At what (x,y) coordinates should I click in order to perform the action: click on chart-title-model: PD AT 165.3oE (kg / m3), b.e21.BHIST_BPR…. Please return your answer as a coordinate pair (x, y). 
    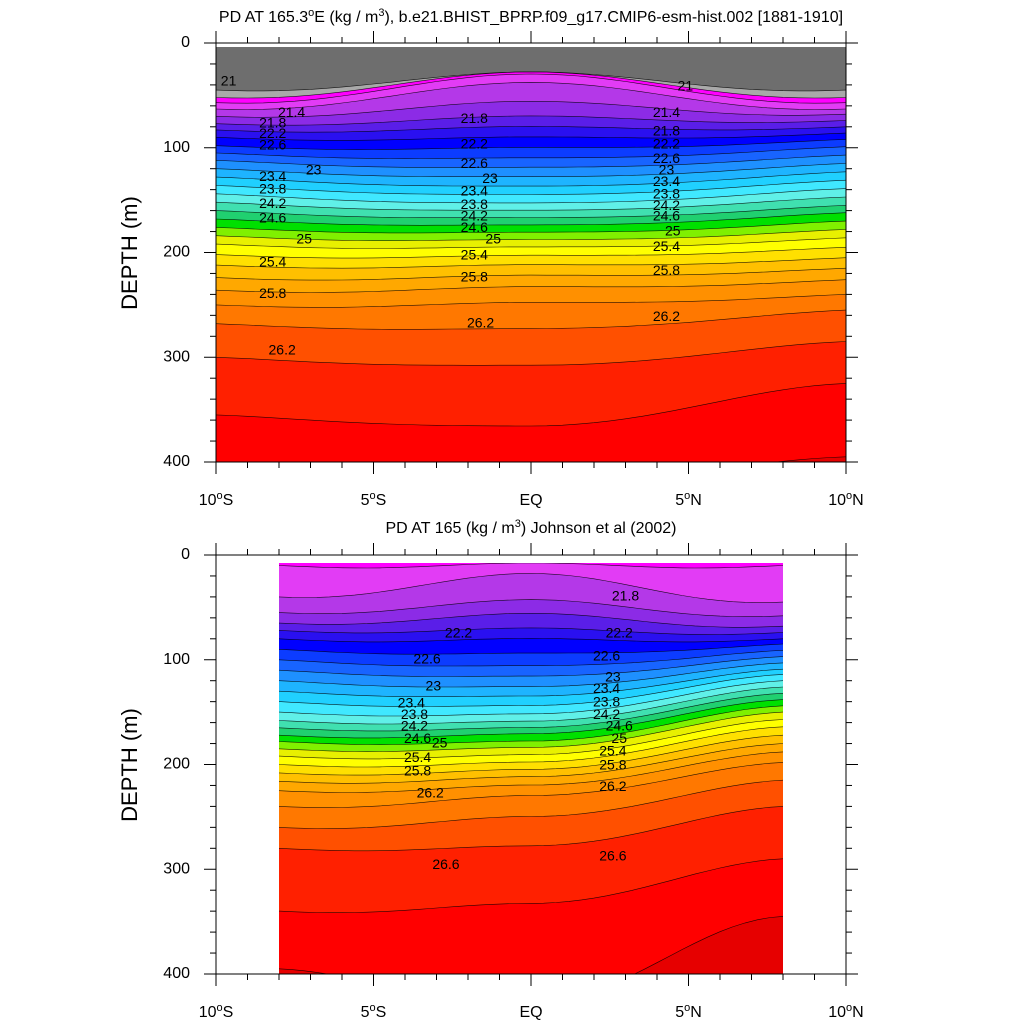
    Looking at the image, I should click on (531, 16).